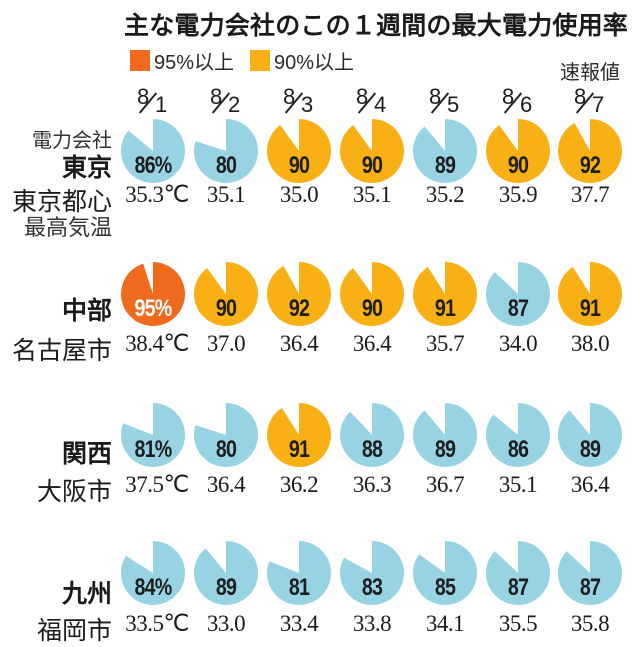 This screenshot has width=634, height=647. I want to click on date-day: 4, so click(380, 104).